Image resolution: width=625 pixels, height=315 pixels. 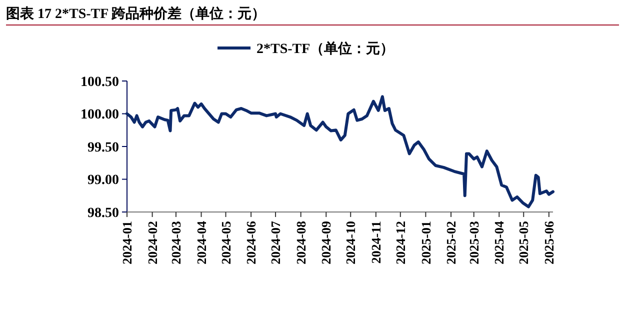 What do you see at coordinates (99, 82) in the screenshot?
I see `y-tick-label: 100.50` at bounding box center [99, 82].